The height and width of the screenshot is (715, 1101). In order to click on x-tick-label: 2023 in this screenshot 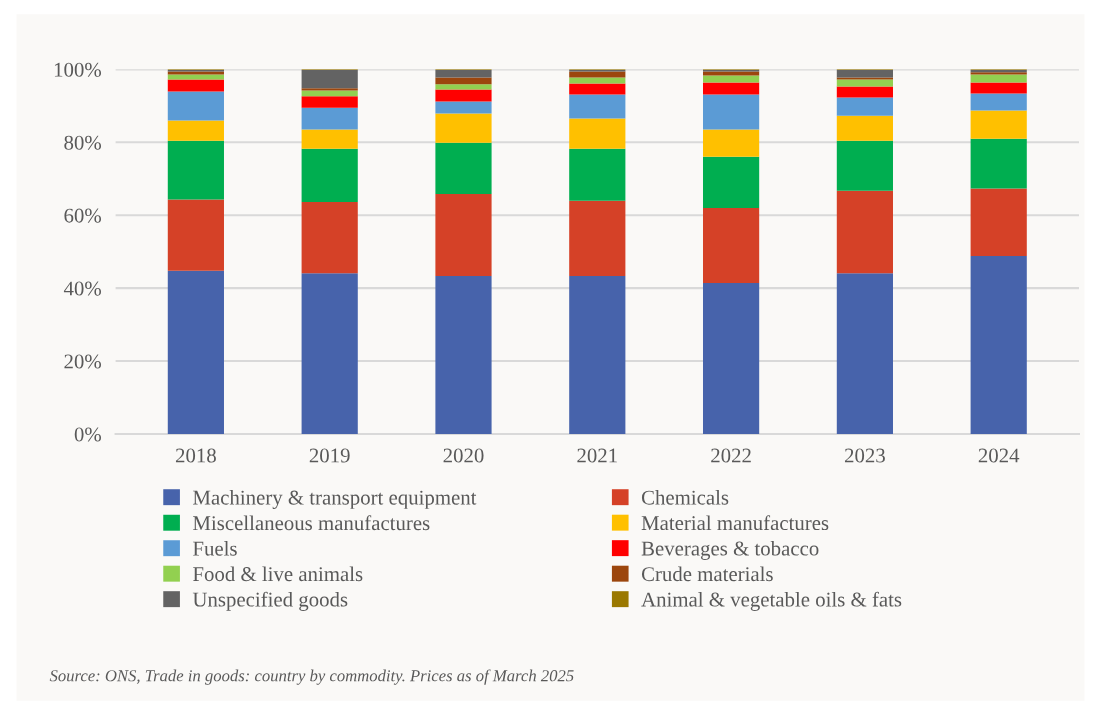, I will do `click(864, 455)`.